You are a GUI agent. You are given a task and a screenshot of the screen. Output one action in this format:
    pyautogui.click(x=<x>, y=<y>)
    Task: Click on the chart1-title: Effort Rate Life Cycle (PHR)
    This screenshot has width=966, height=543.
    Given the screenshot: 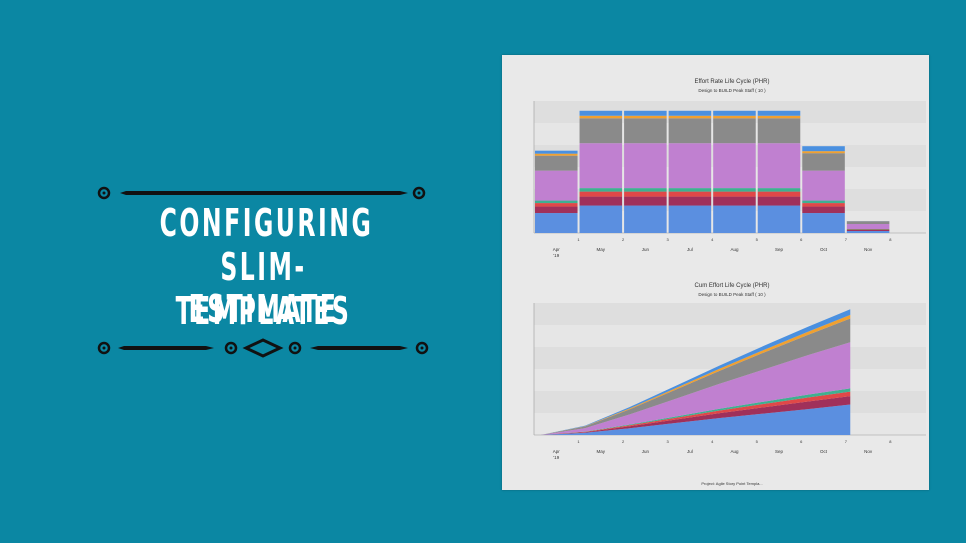 What is the action you would take?
    pyautogui.click(x=732, y=82)
    